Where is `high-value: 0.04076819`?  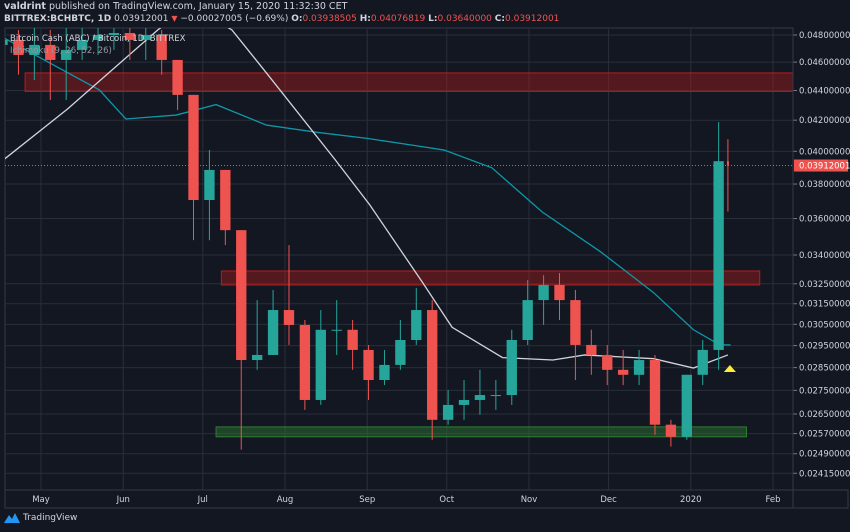 high-value: 0.04076819 is located at coordinates (398, 19).